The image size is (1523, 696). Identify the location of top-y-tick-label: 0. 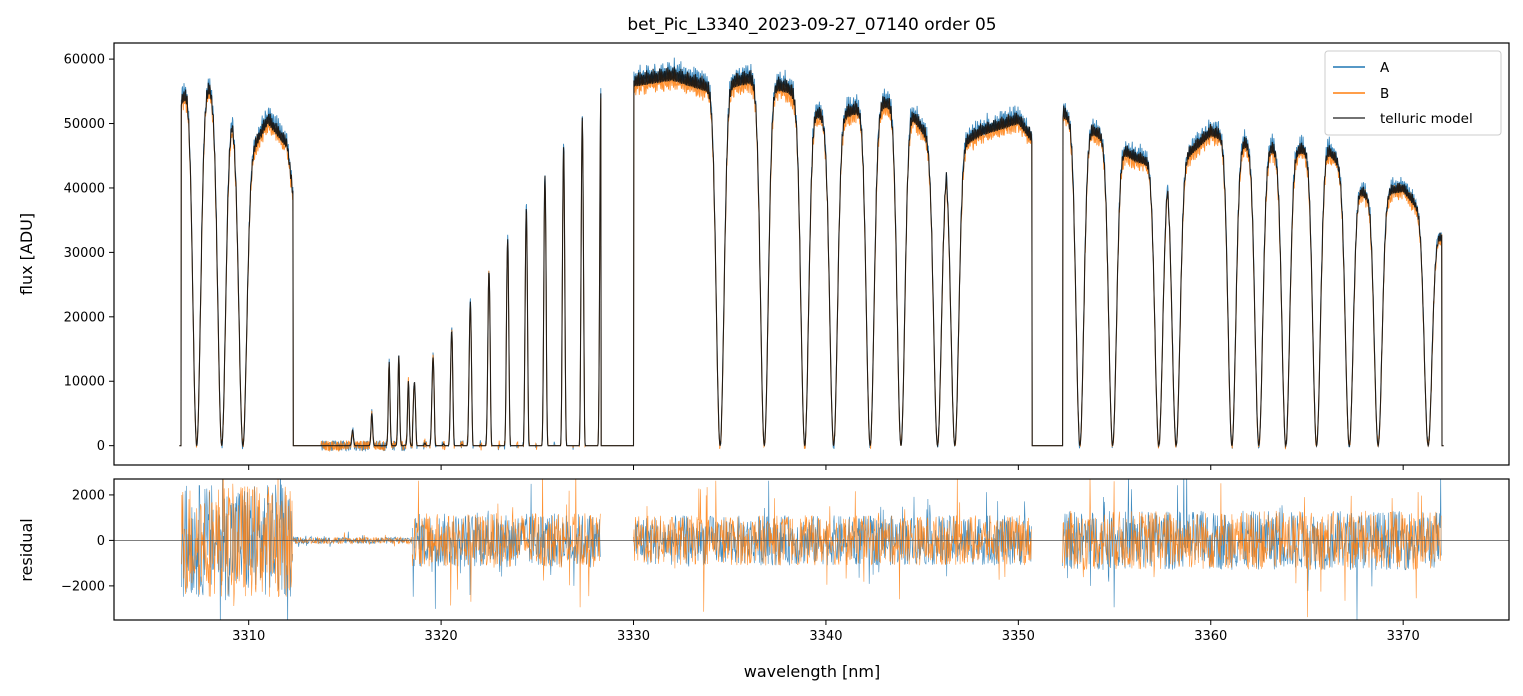
(101, 446).